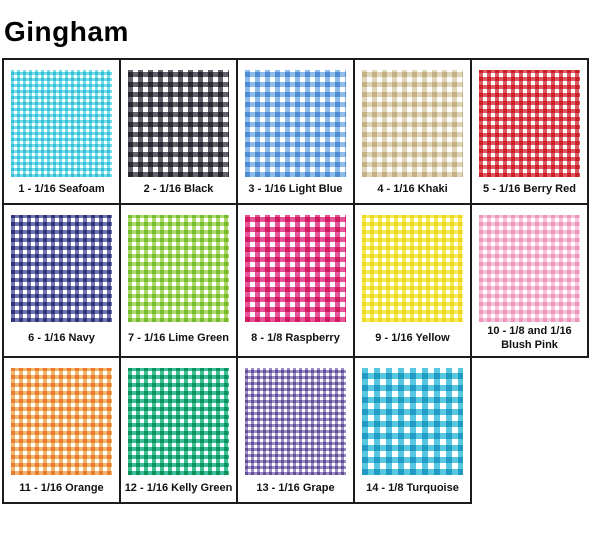 Image resolution: width=600 pixels, height=542 pixels. I want to click on swatch-cell-9: 9 - 1/16 Yellow, so click(412, 280).